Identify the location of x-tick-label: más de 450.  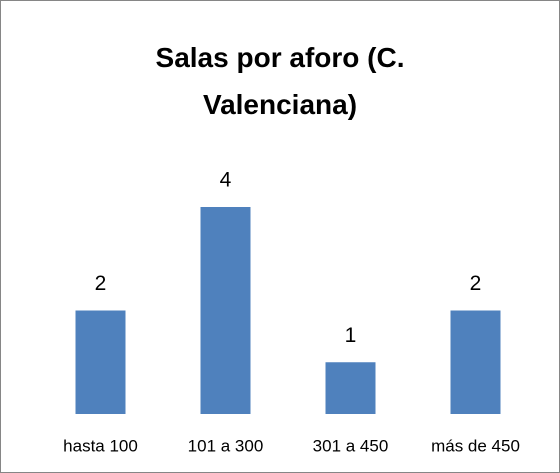
(475, 445).